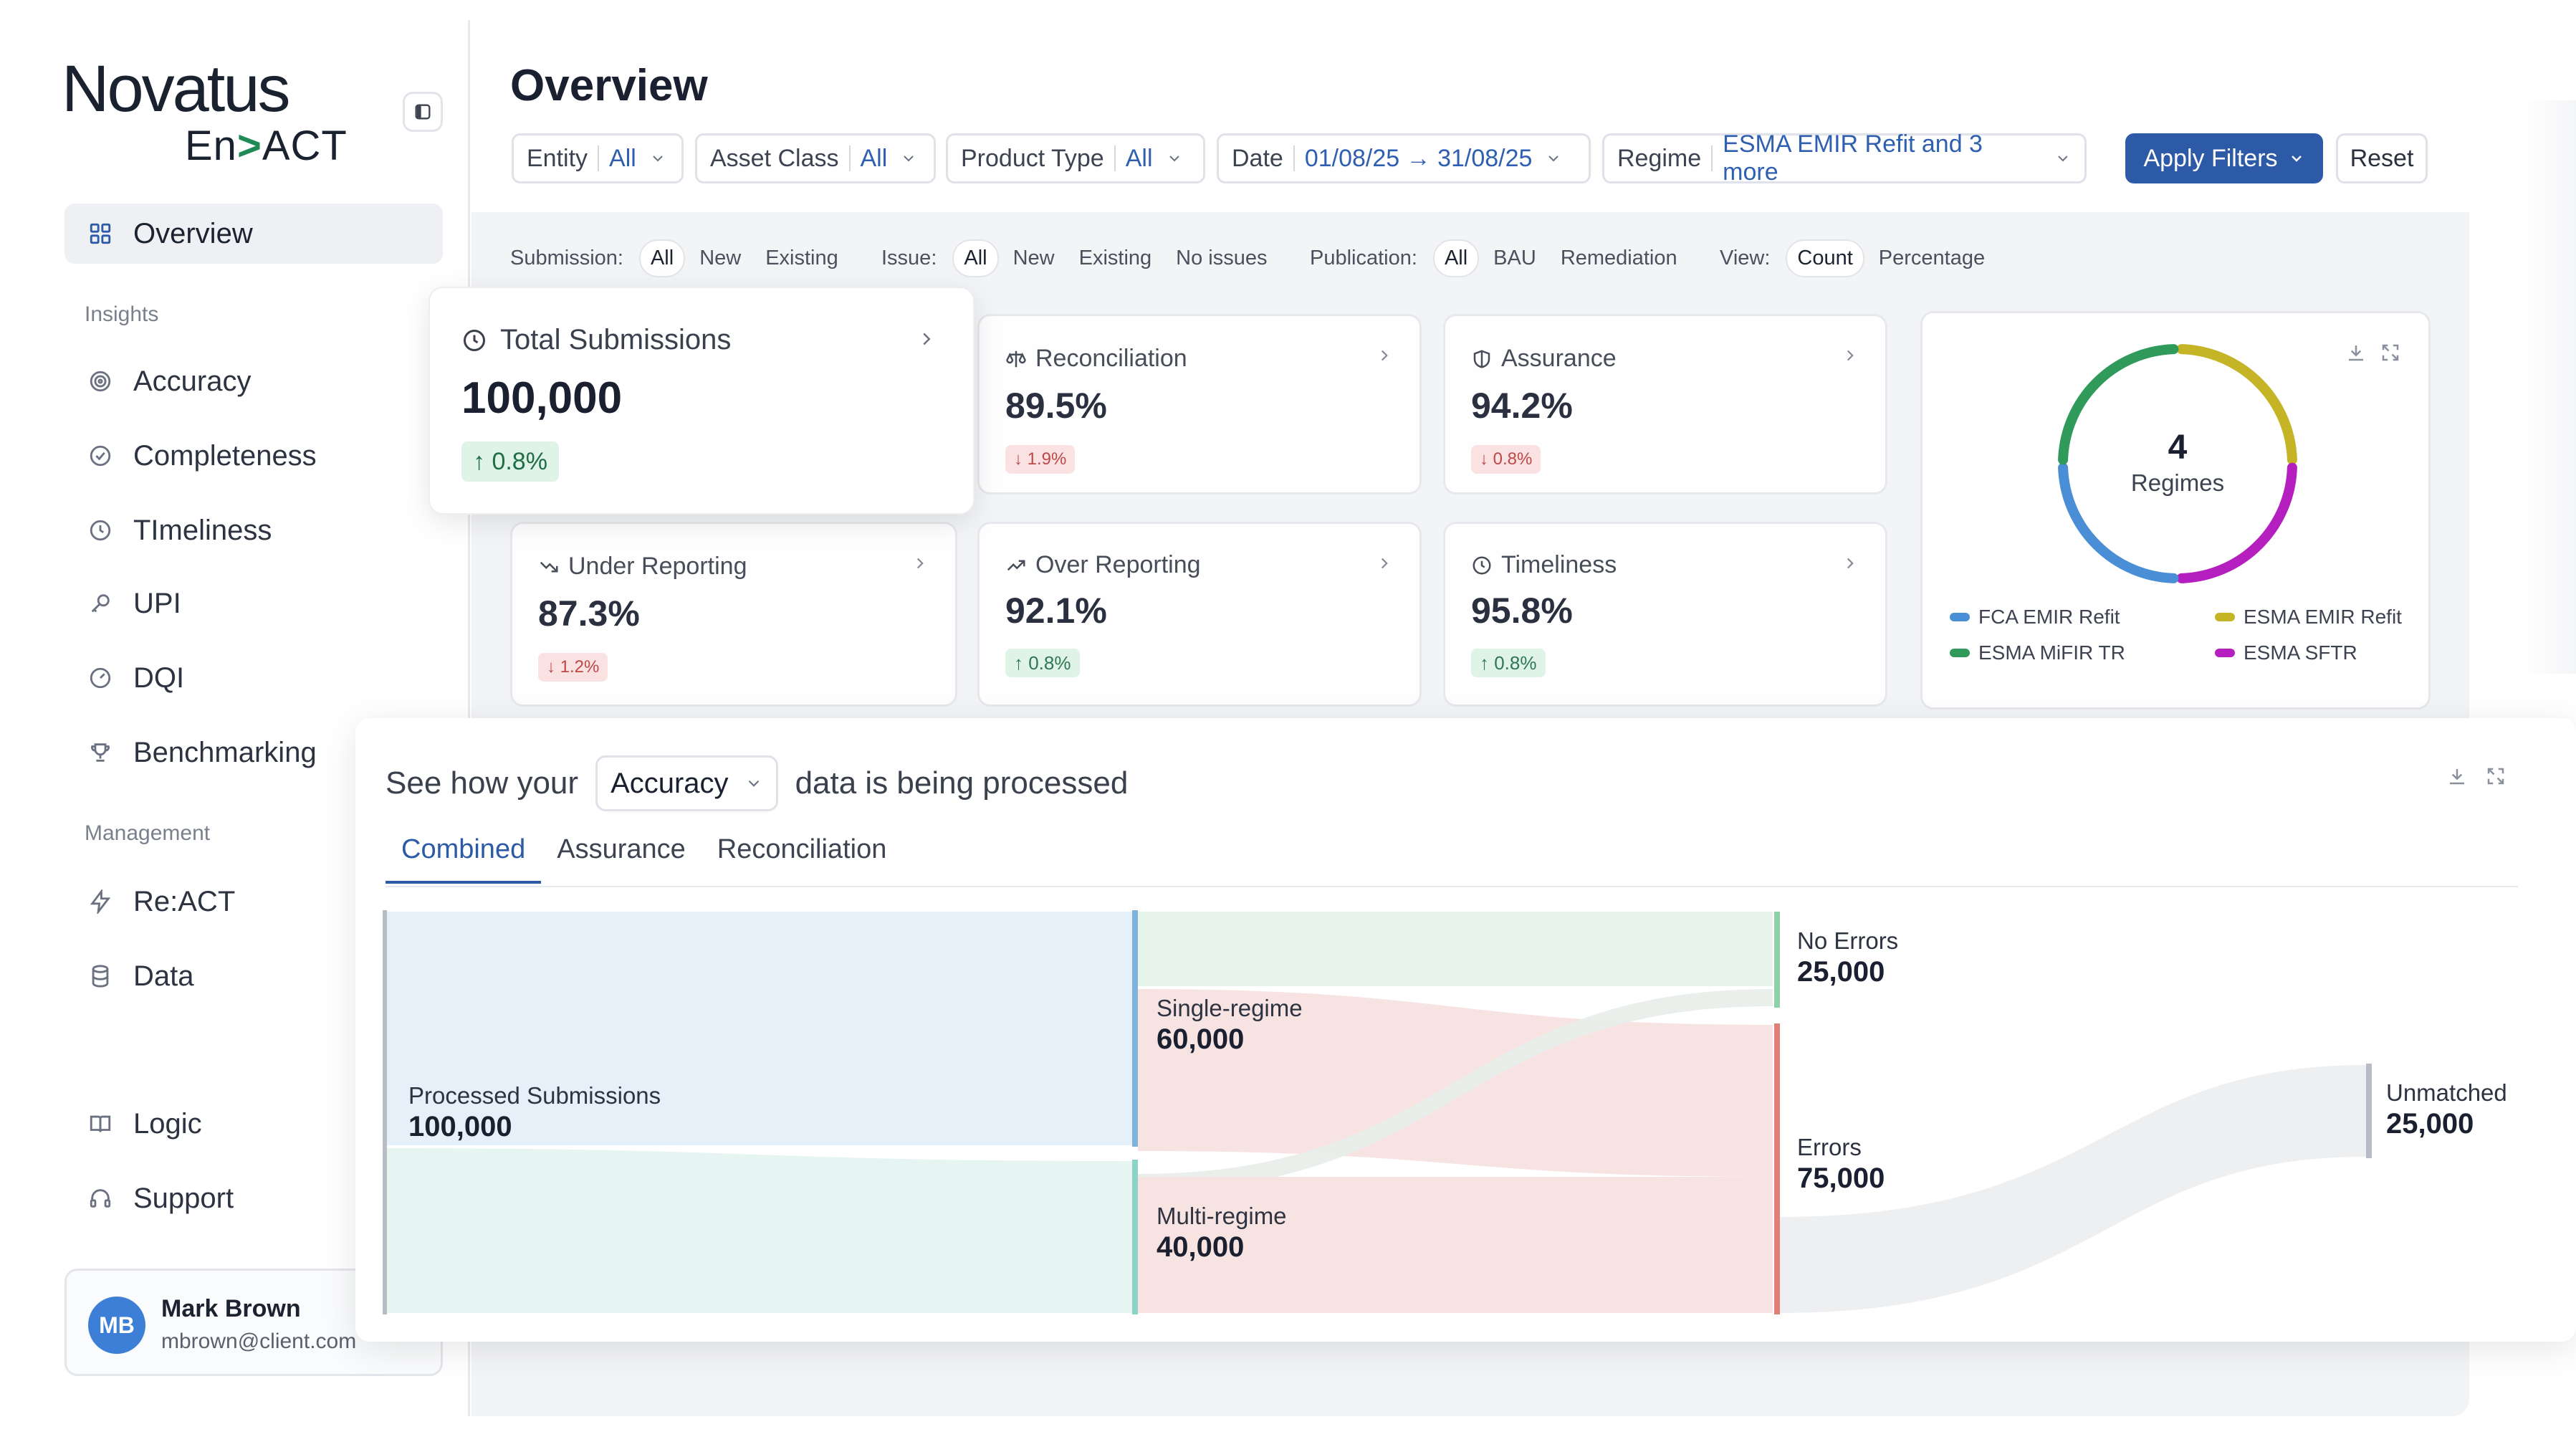 The width and height of the screenshot is (2576, 1442). What do you see at coordinates (775, 158) in the screenshot?
I see `filter-label: Asset Class` at bounding box center [775, 158].